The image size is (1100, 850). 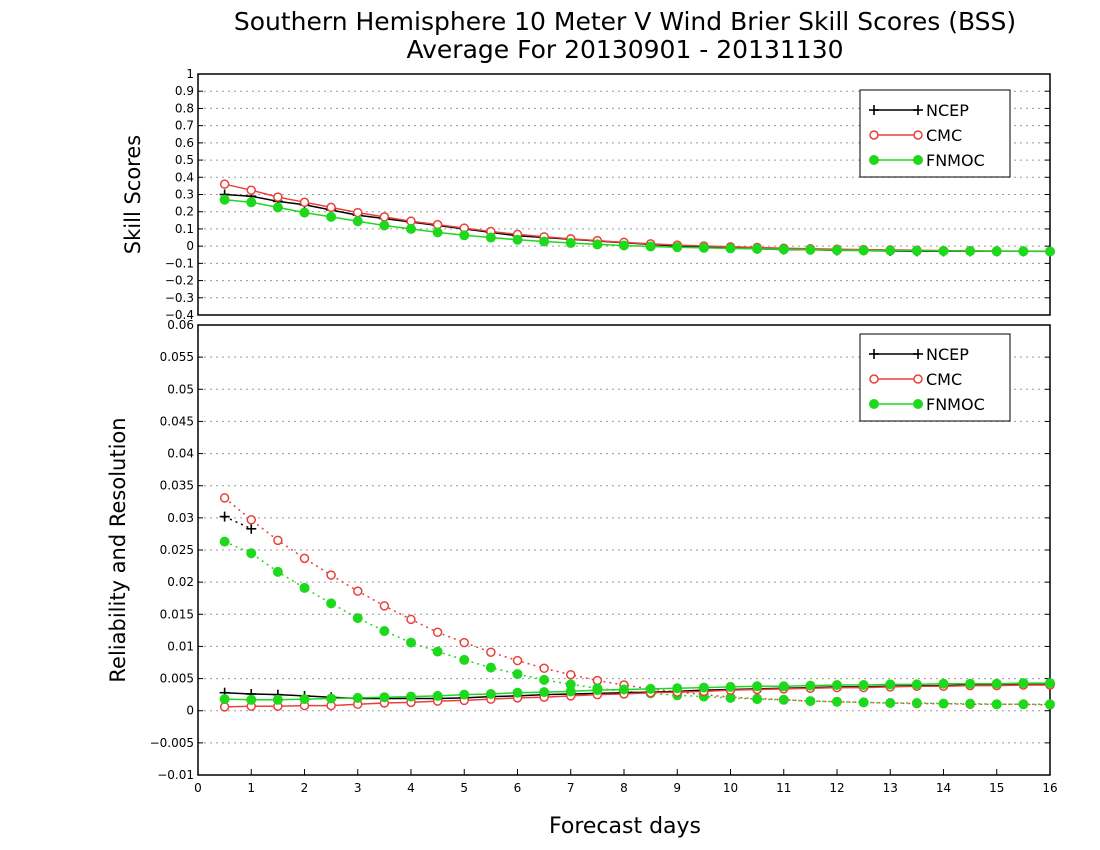 I want to click on x-tick-label: 1, so click(x=251, y=788).